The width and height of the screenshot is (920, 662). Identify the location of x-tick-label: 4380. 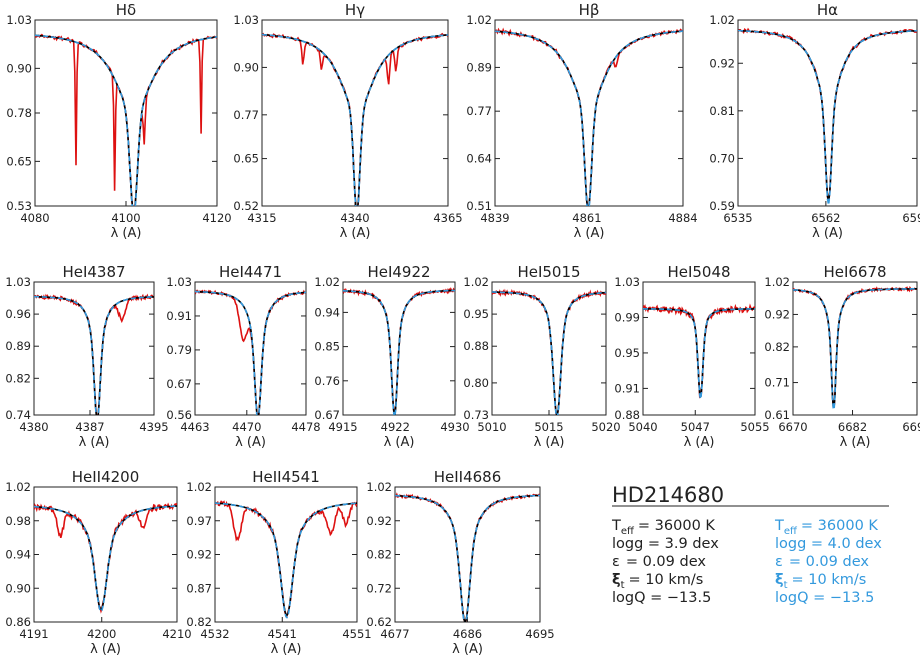
(33, 427).